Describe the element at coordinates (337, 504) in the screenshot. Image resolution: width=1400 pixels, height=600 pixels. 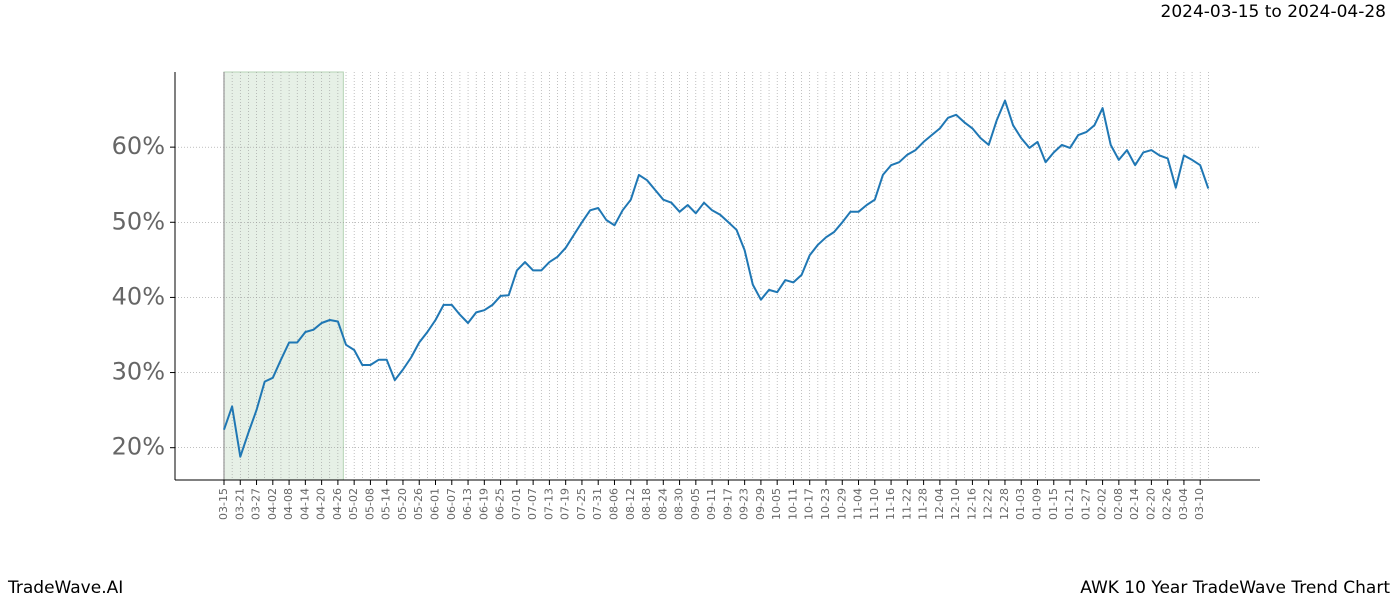
I see `x-tick-label: 04-26` at that location.